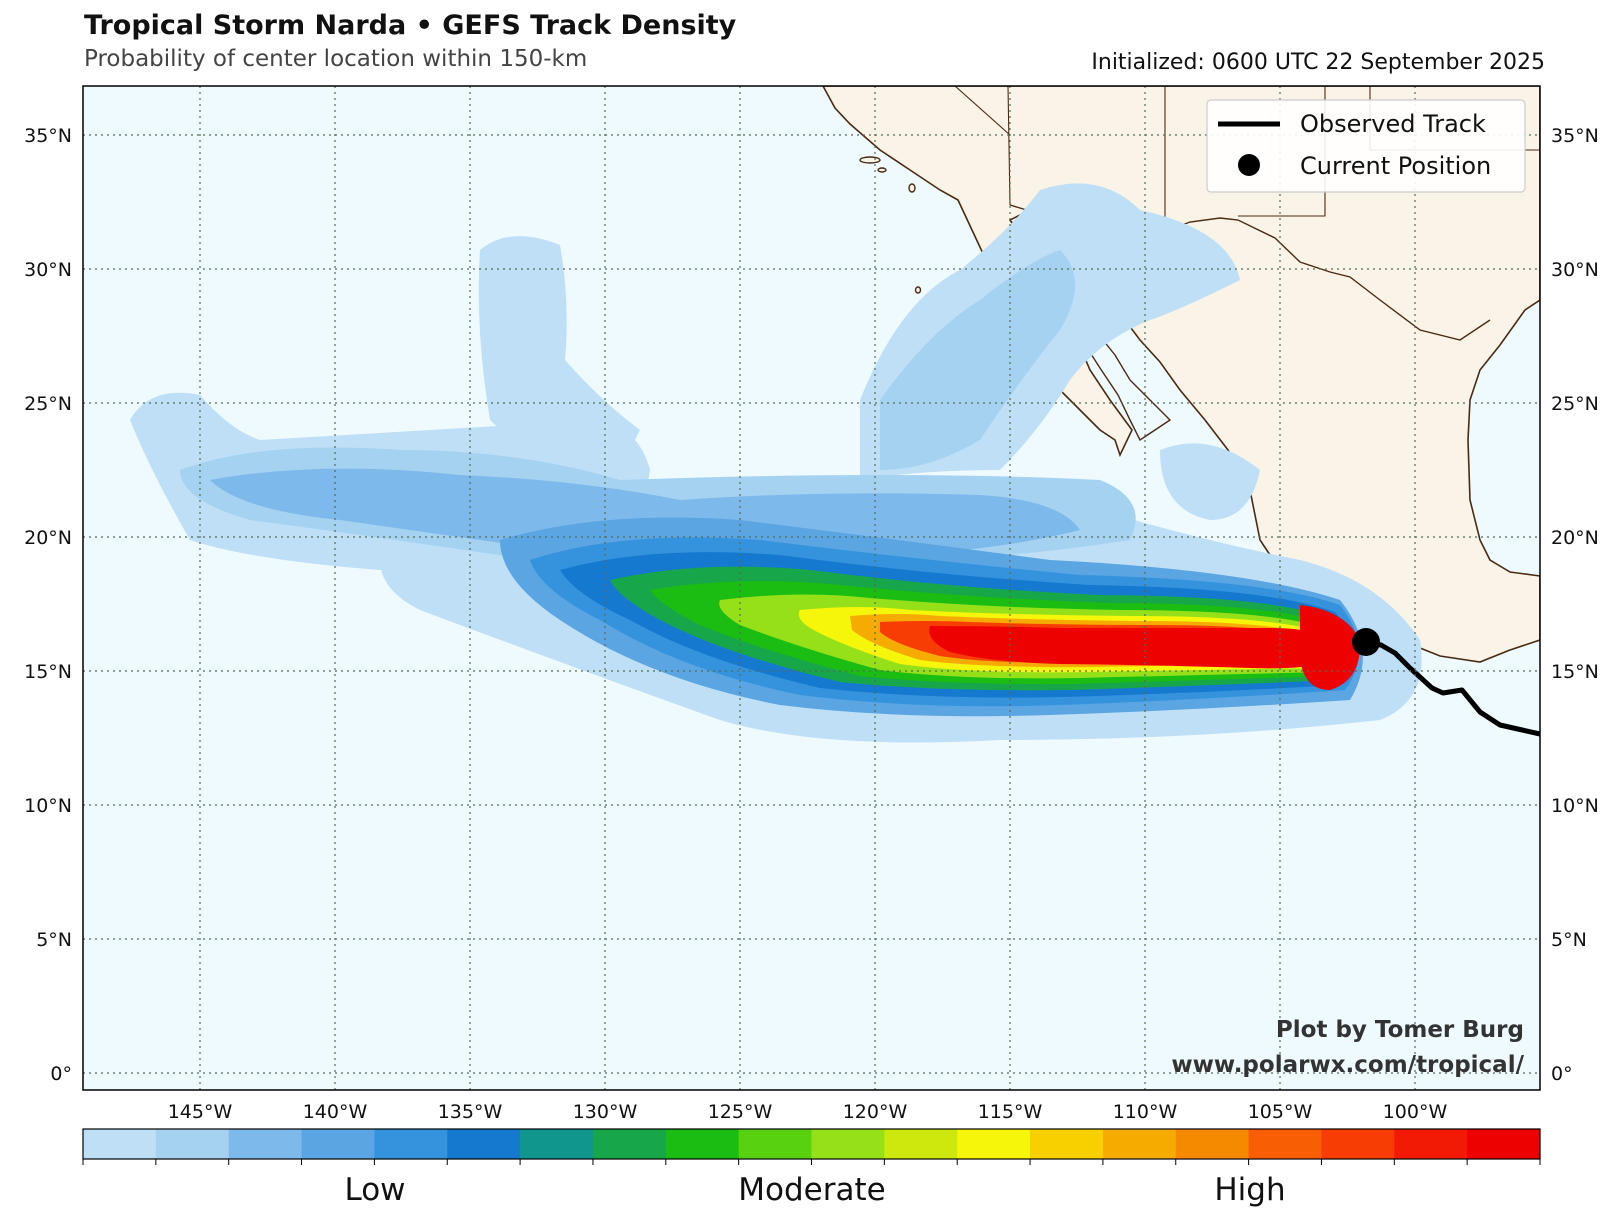 This screenshot has height=1220, width=1621. What do you see at coordinates (811, 1190) in the screenshot?
I see `colorbar-label-moderate: Moderate` at bounding box center [811, 1190].